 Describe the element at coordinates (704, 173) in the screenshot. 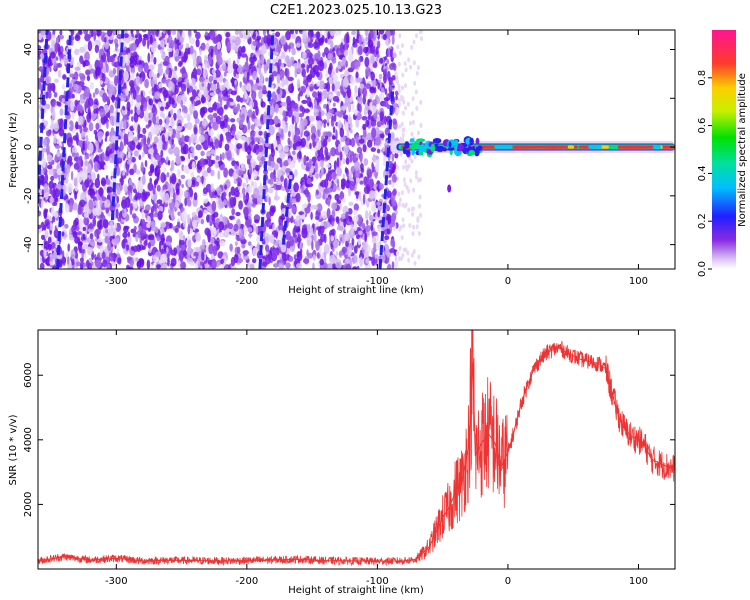

I see `colorbar-ticks: 0.00.20.40.60.8` at that location.